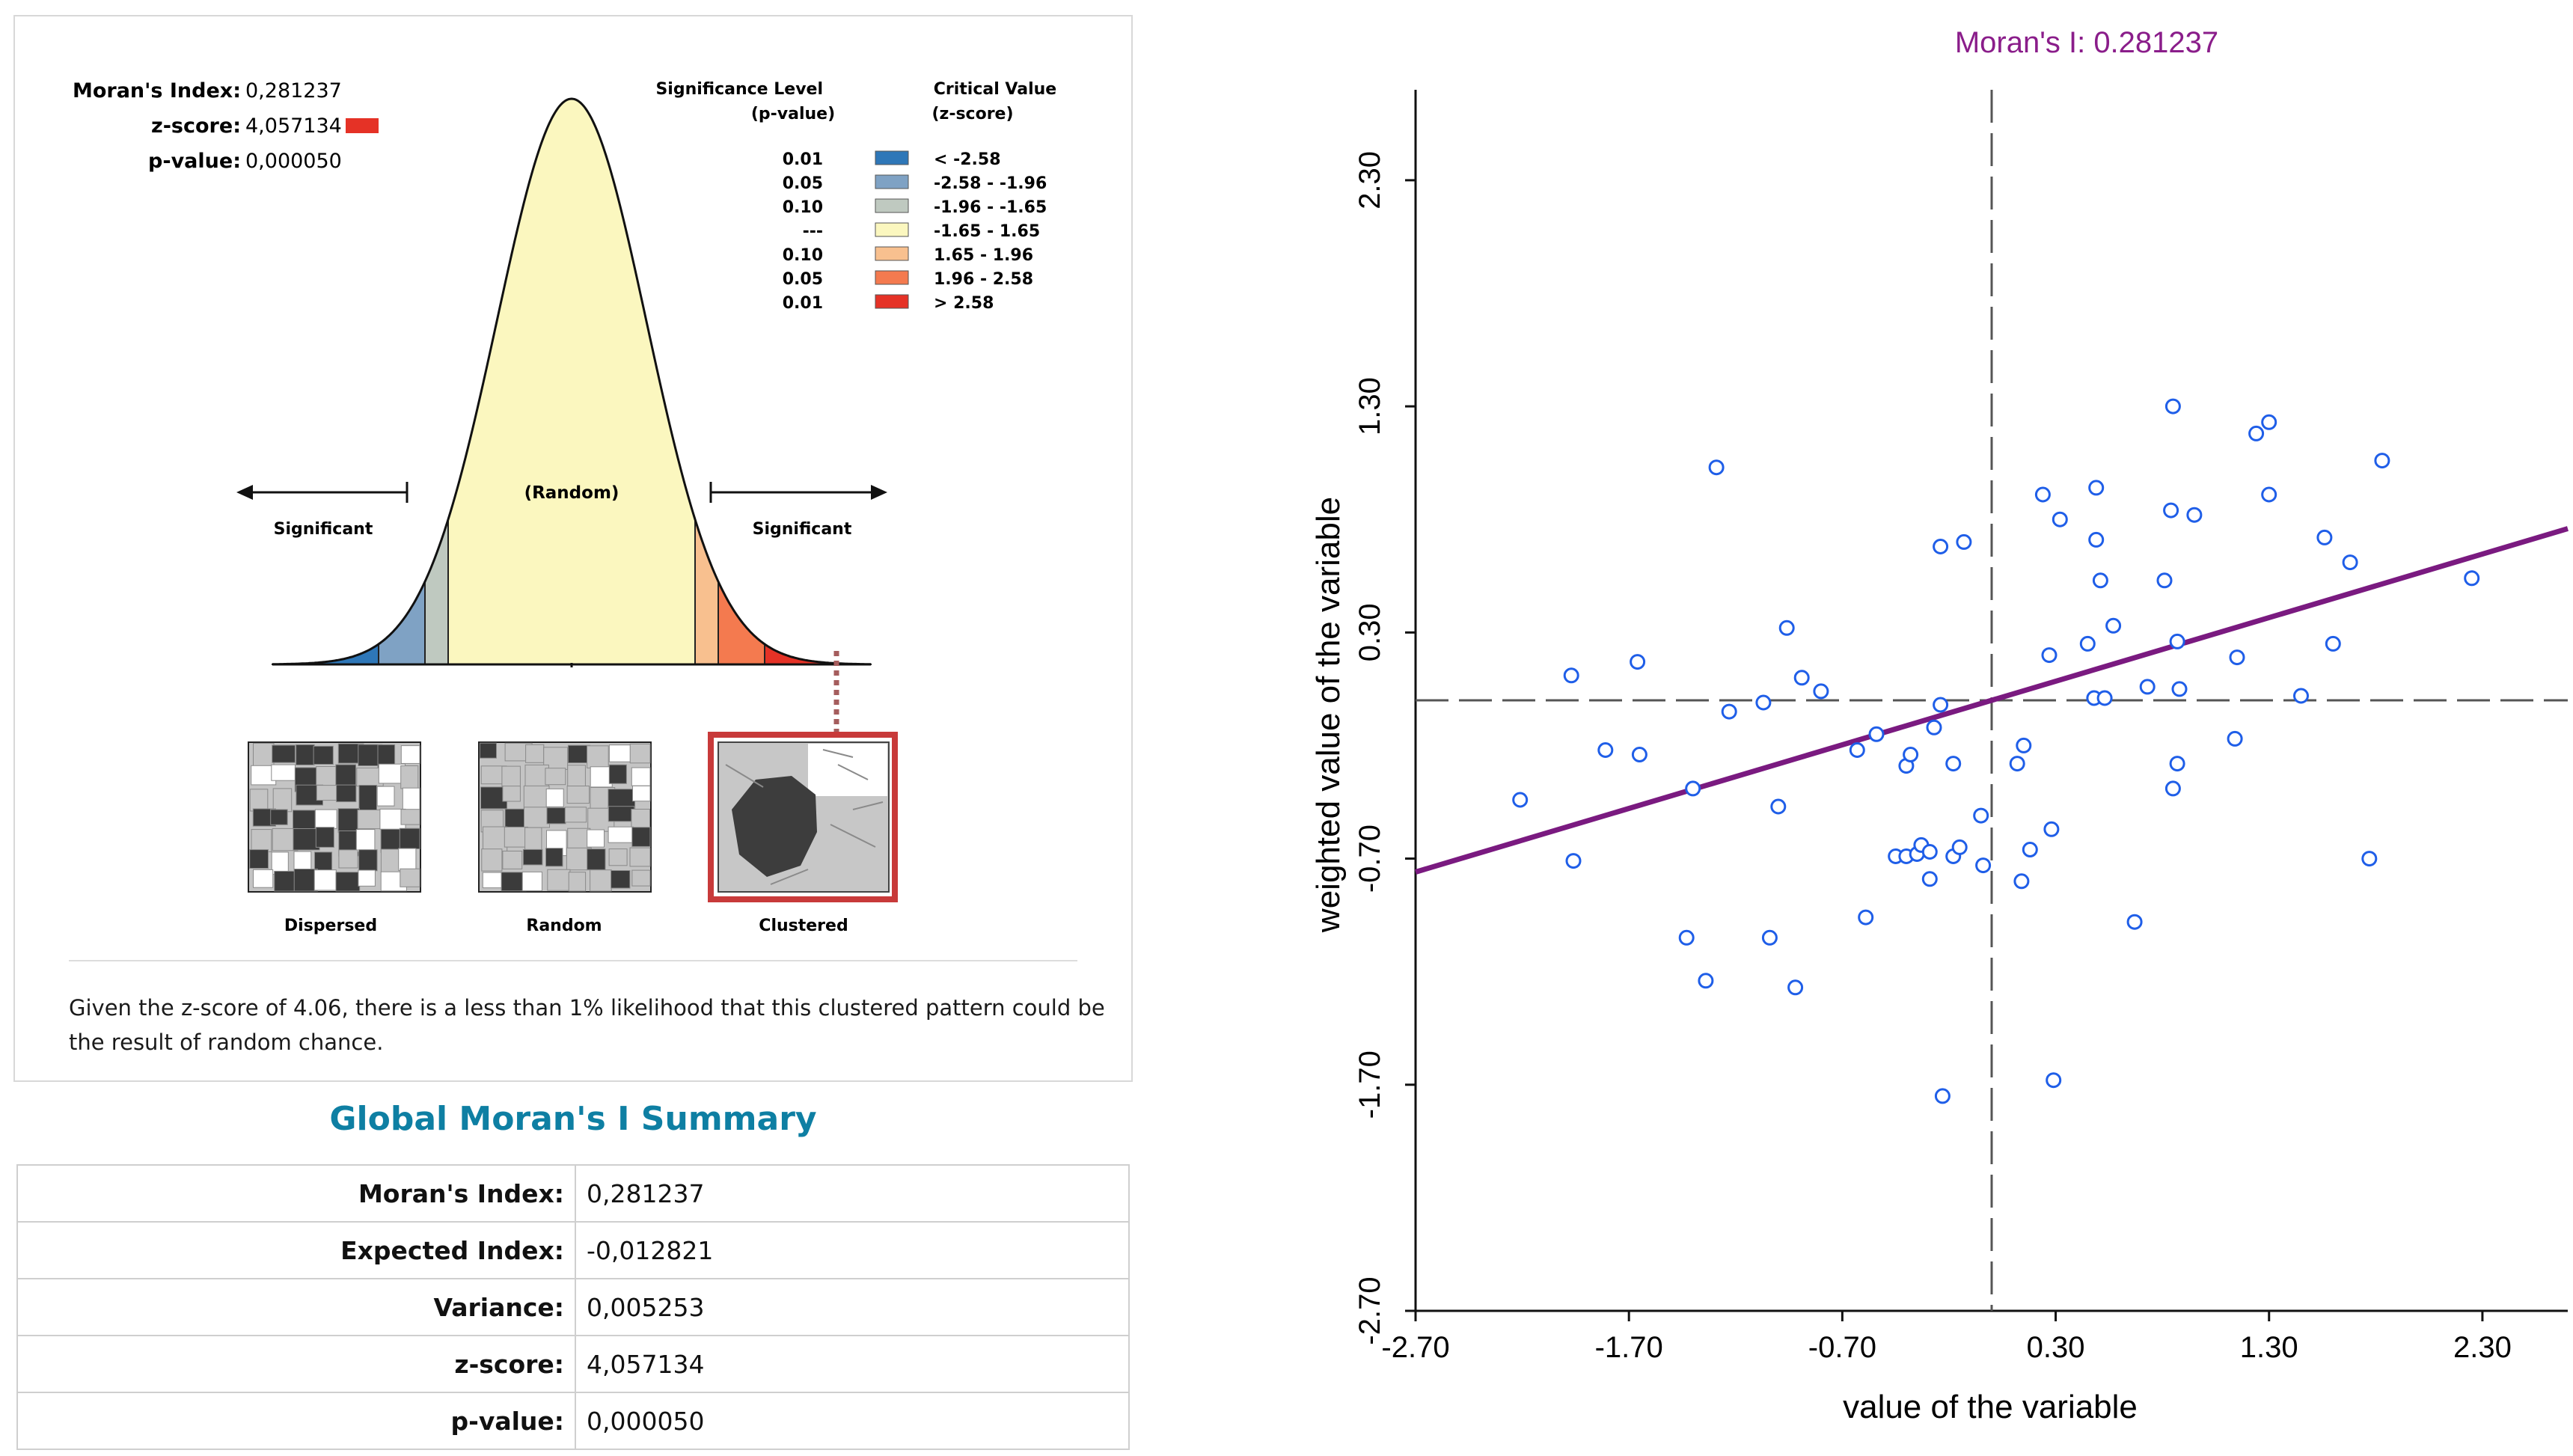 The height and width of the screenshot is (1456, 2573). What do you see at coordinates (1992, 700) in the screenshot?
I see `regression-line-group` at bounding box center [1992, 700].